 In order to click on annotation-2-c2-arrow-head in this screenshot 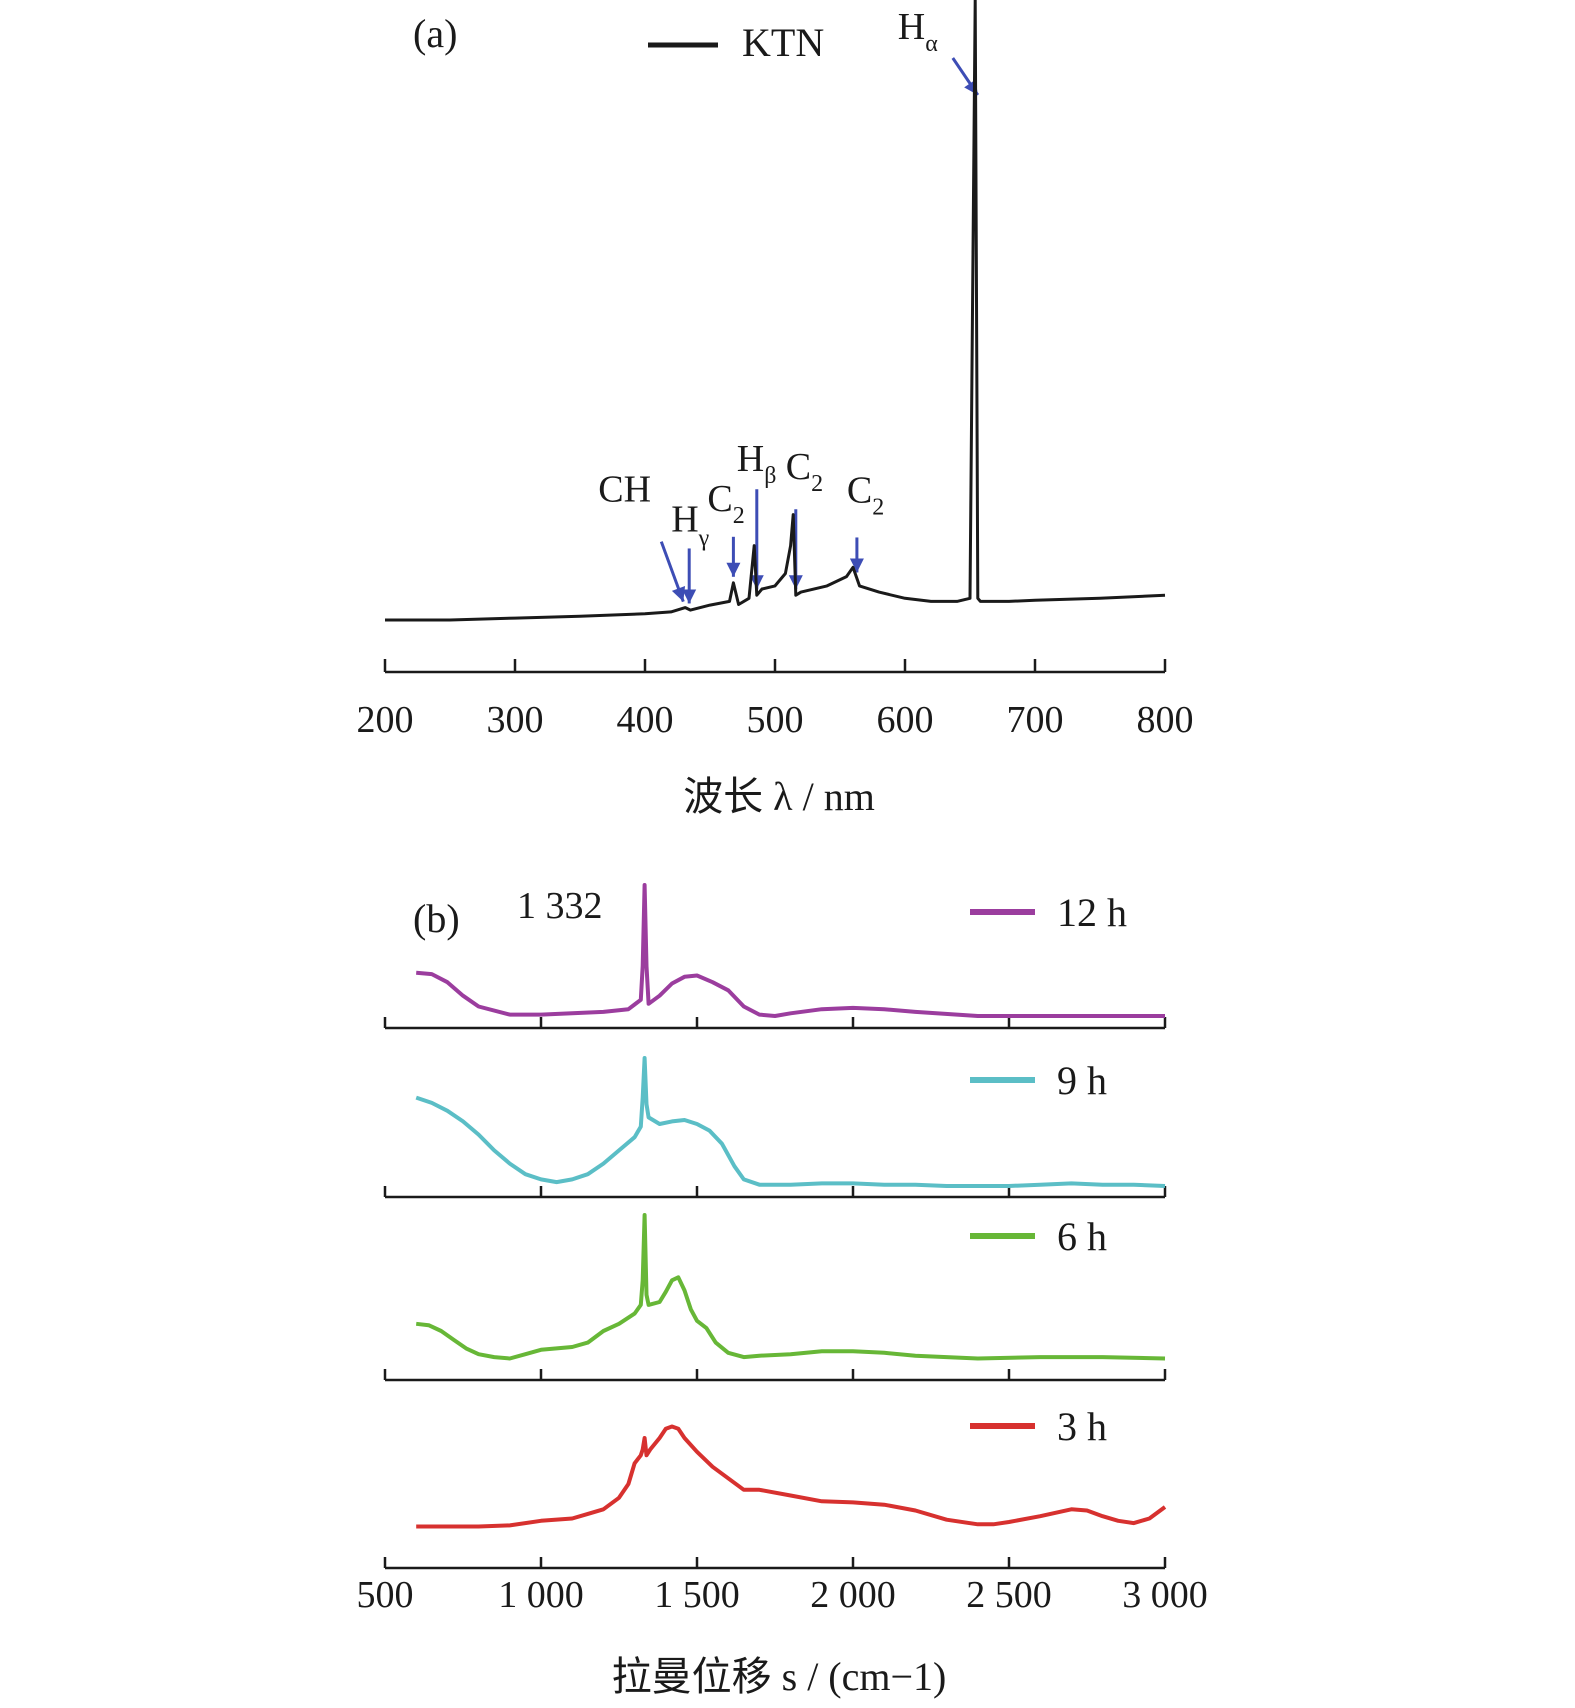, I will do `click(733, 569)`.